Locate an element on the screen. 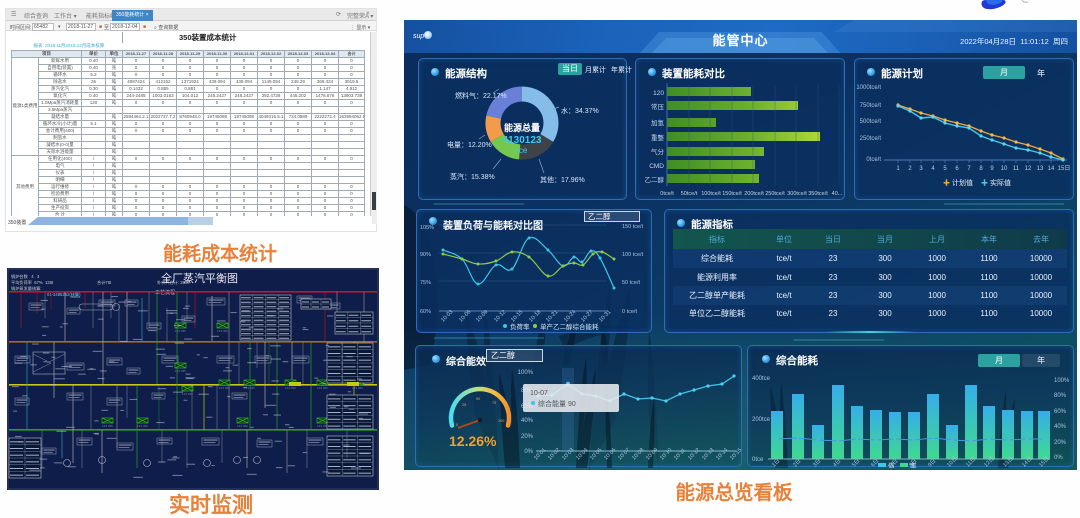 The image size is (1080, 518). svg-text: 150 tce/t is located at coordinates (633, 227).